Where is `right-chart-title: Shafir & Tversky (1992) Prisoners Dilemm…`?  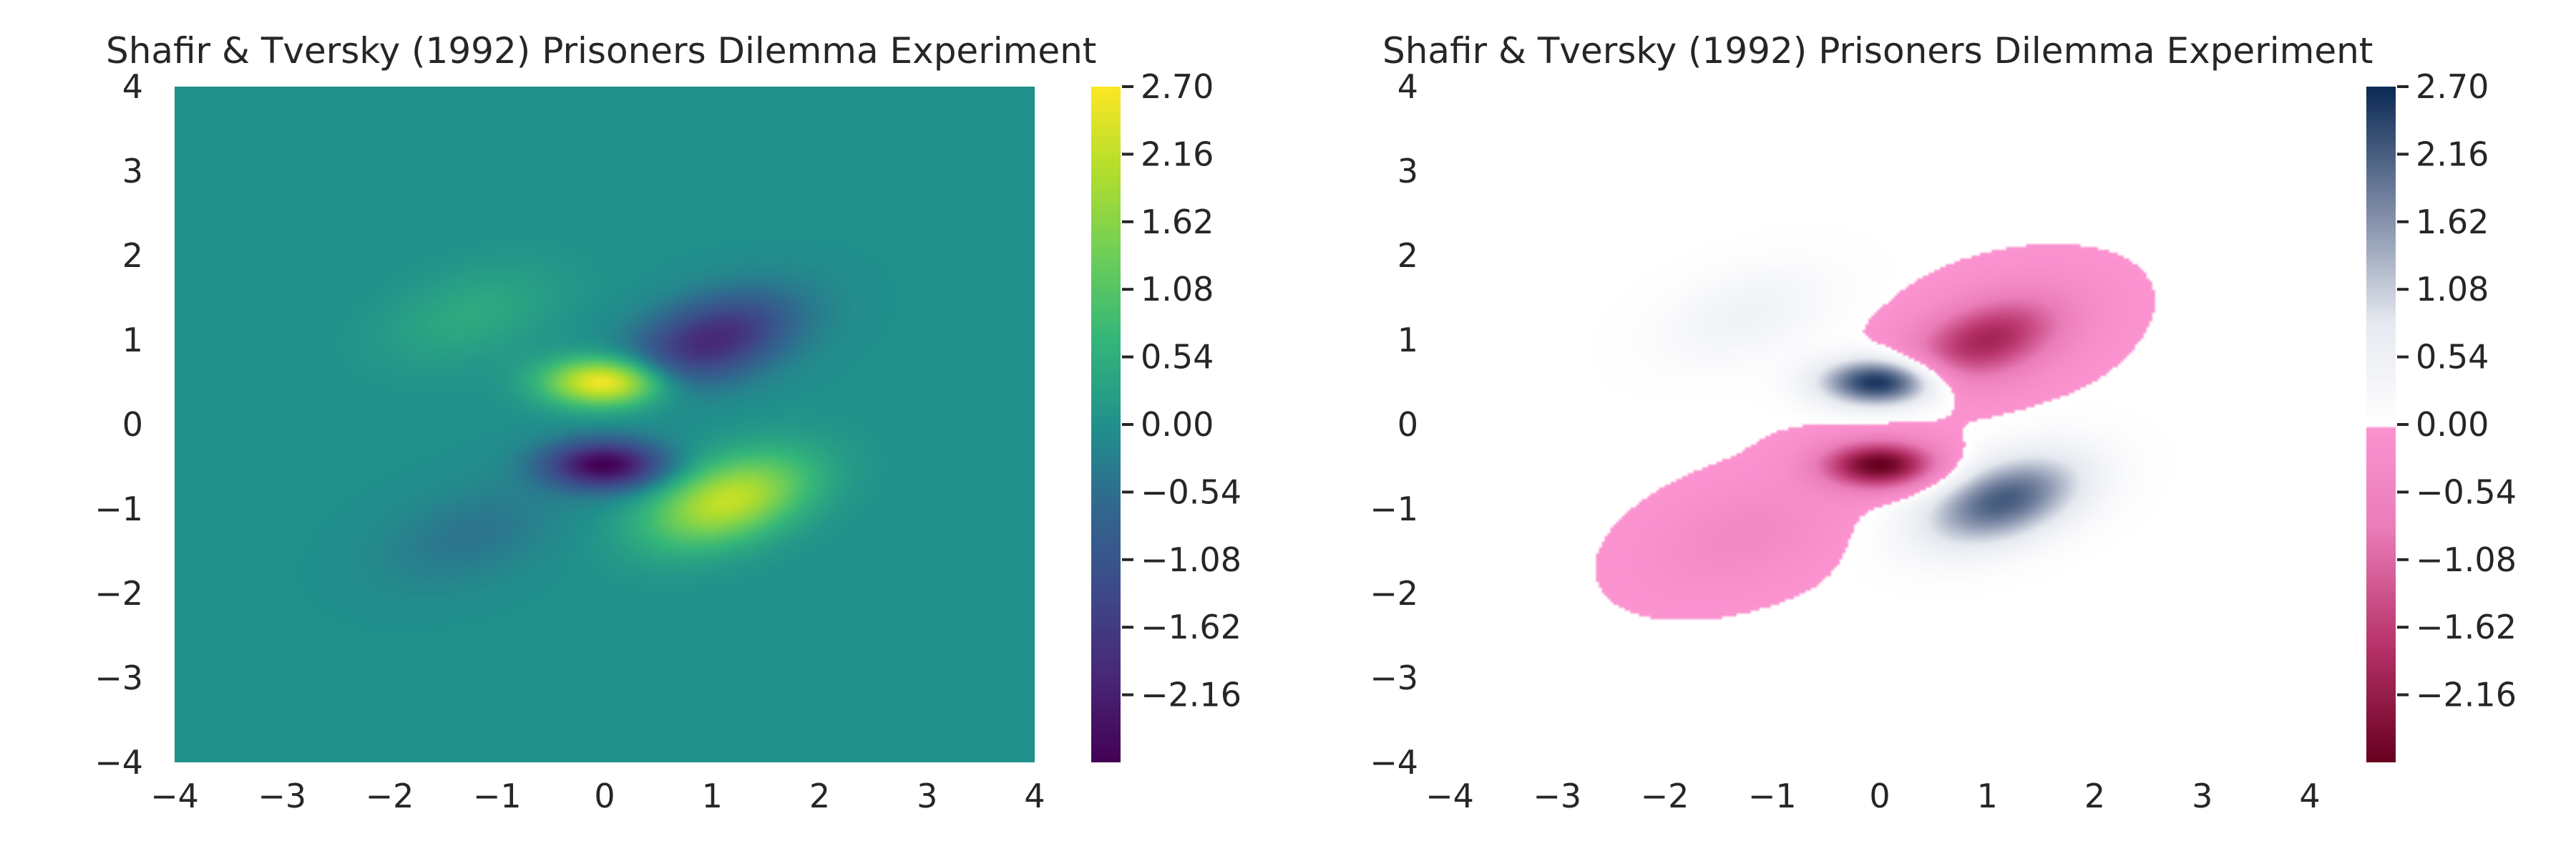
right-chart-title: Shafir & Tversky (1992) Prisoners Dilemm… is located at coordinates (1877, 51).